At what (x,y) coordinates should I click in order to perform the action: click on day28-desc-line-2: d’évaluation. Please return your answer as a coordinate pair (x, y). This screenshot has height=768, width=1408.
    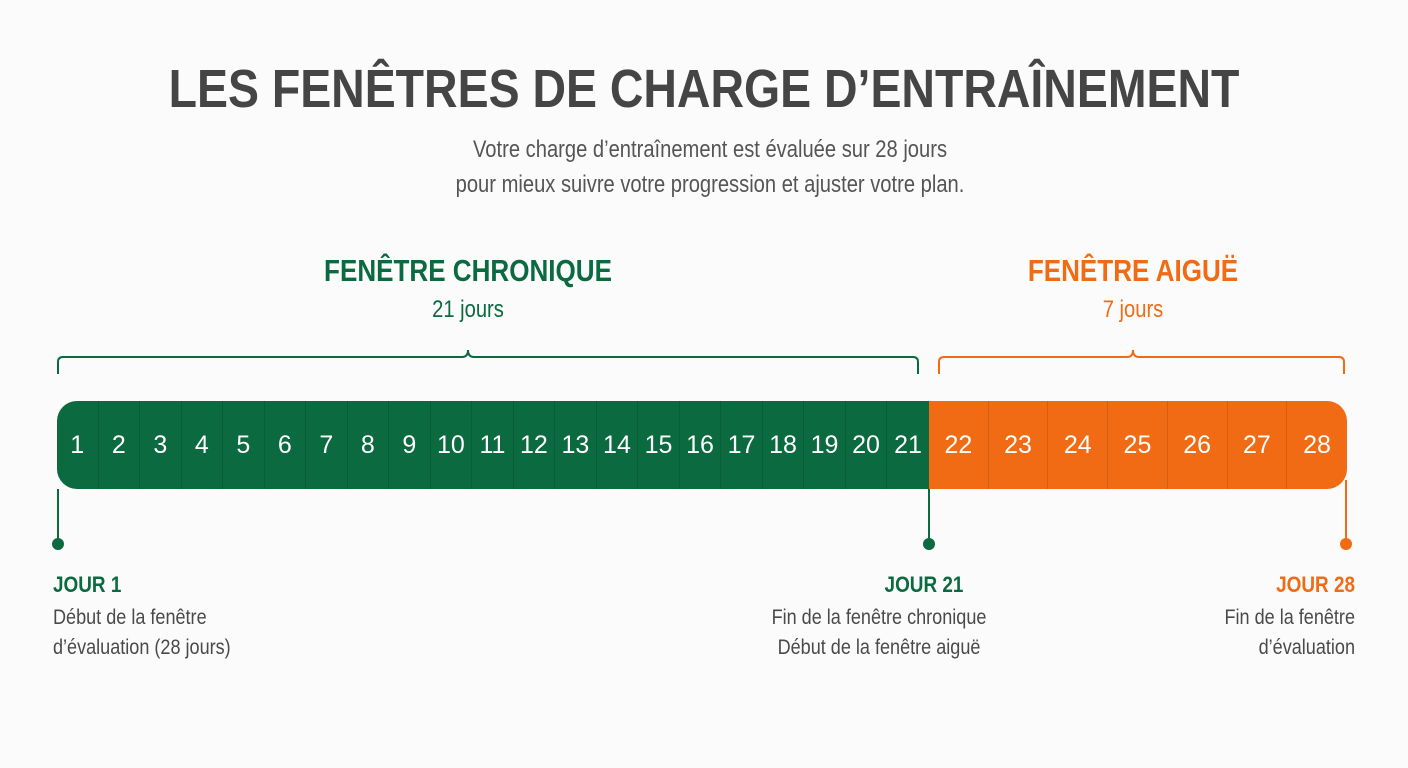
    Looking at the image, I should click on (1306, 647).